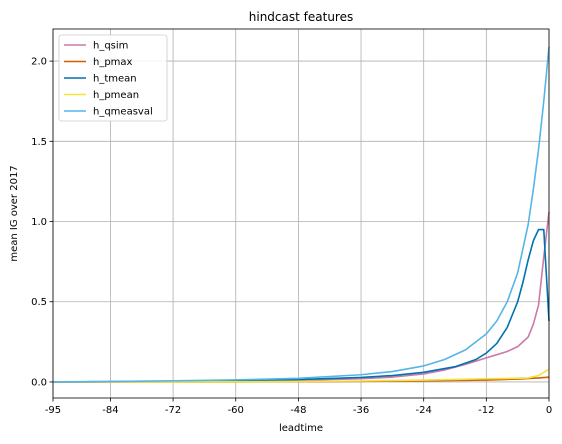 This screenshot has width=562, height=444. Describe the element at coordinates (39, 302) in the screenshot. I see `y-tick-label: 0.5` at that location.